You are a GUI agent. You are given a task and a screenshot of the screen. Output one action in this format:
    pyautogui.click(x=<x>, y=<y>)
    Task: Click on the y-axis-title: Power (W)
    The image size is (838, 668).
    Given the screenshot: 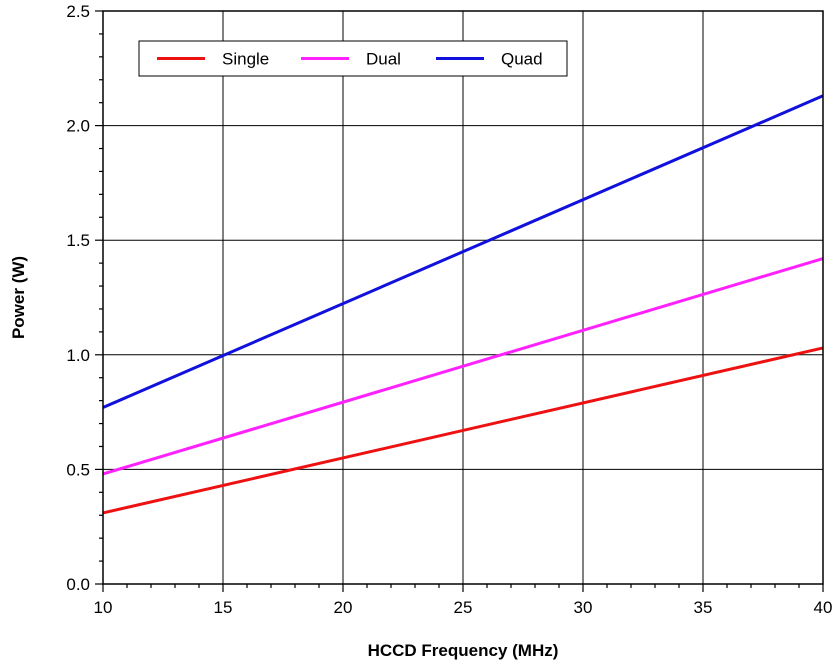 What is the action you would take?
    pyautogui.click(x=18, y=297)
    